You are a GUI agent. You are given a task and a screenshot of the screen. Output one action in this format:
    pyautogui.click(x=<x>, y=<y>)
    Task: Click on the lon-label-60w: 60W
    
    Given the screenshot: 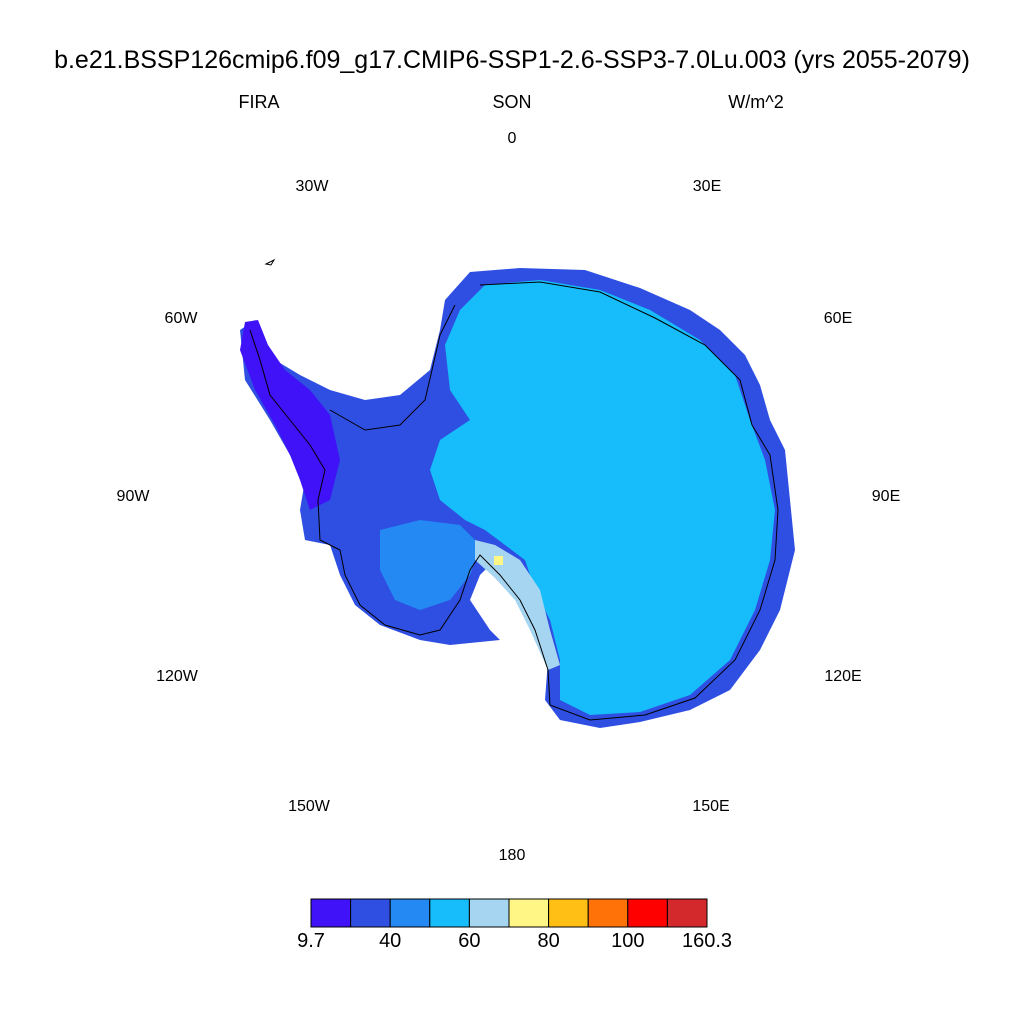 What is the action you would take?
    pyautogui.click(x=181, y=318)
    